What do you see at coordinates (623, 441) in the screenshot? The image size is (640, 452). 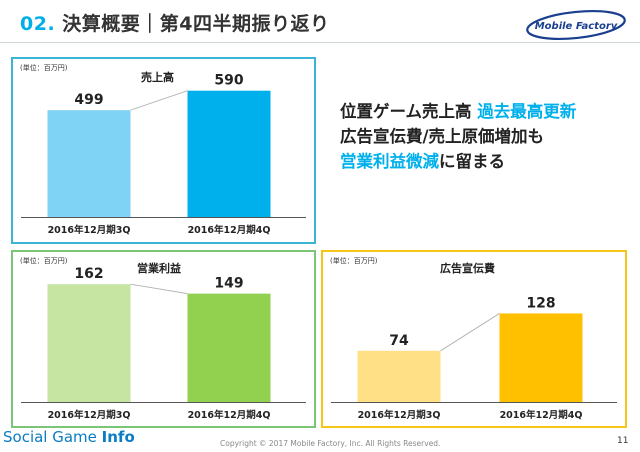 I see `page-number: 11` at bounding box center [623, 441].